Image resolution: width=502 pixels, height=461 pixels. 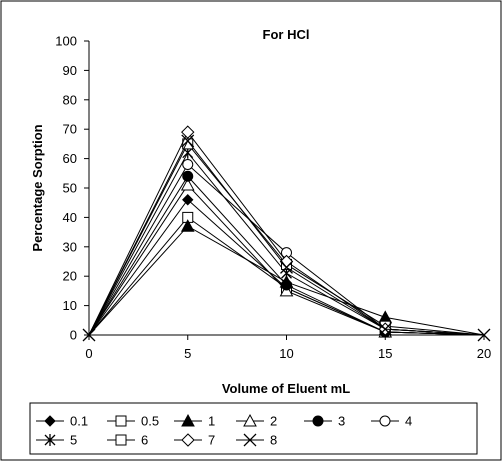 What do you see at coordinates (73, 335) in the screenshot?
I see `y-tick-label: 0` at bounding box center [73, 335].